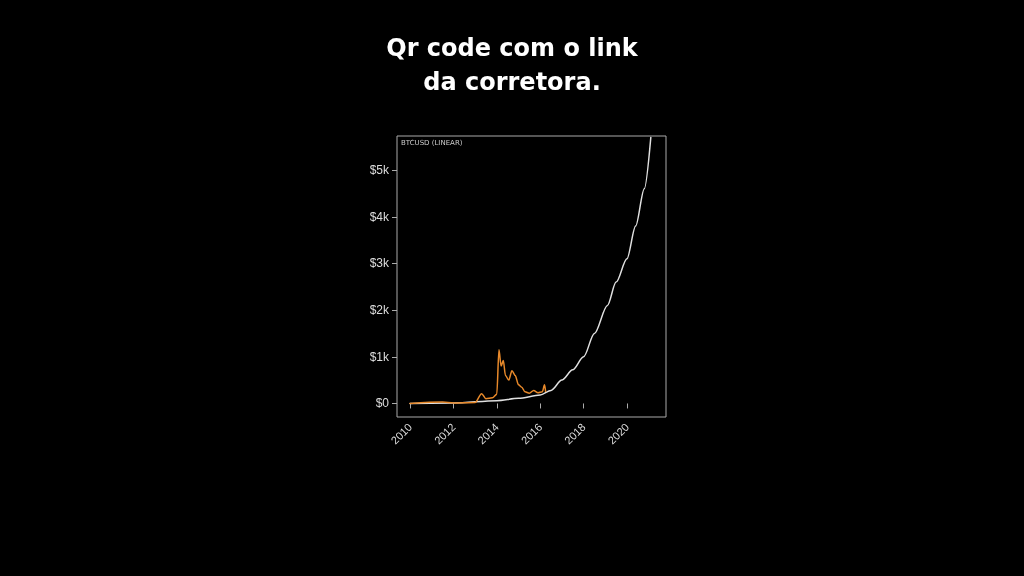 This screenshot has height=576, width=1024. What do you see at coordinates (379, 356) in the screenshot?
I see `y-tick-label: $1k` at bounding box center [379, 356].